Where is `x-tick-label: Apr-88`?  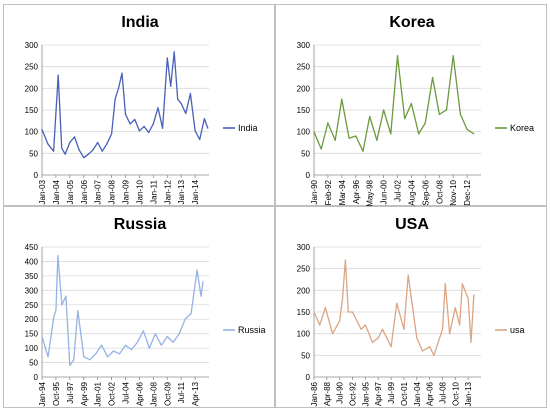
x-tick-label: Apr-88 is located at coordinates (327, 393).